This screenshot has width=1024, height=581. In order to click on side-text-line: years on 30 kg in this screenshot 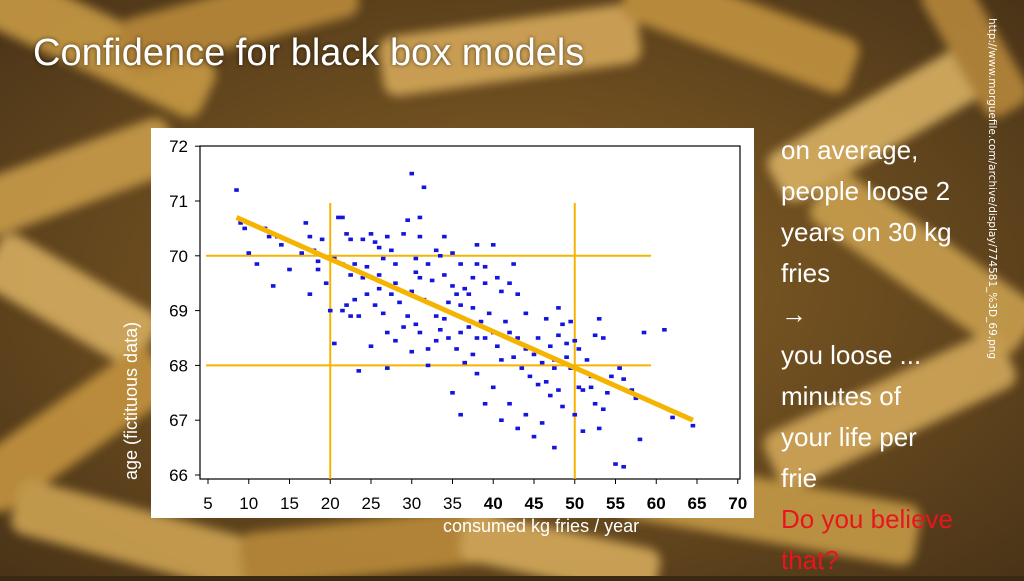, I will do `click(866, 232)`.